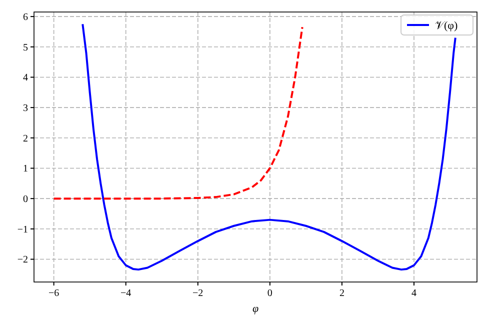 Image resolution: width=489 pixels, height=326 pixels. What do you see at coordinates (25, 18) in the screenshot?
I see `y-tick-label: 6` at bounding box center [25, 18].